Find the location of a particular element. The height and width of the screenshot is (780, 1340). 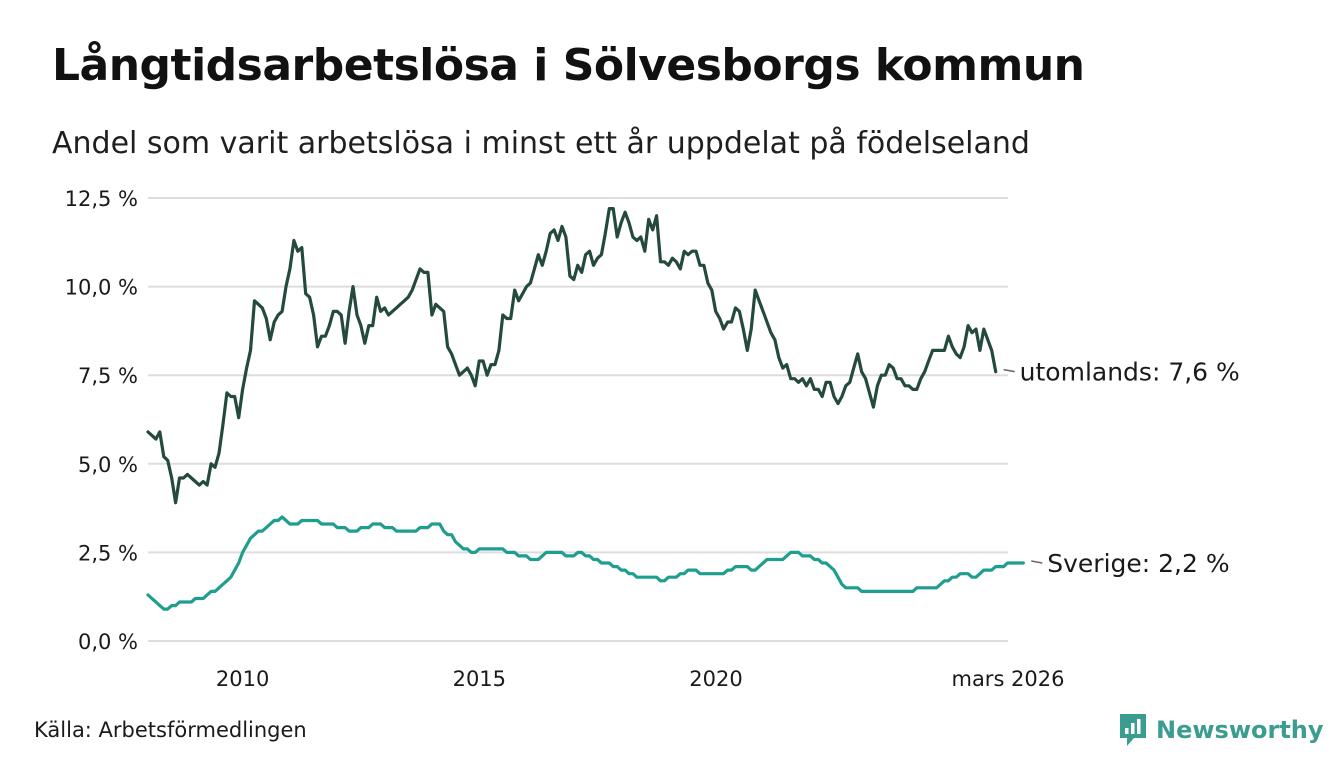

y-tick-label: 12,5 % is located at coordinates (101, 199).